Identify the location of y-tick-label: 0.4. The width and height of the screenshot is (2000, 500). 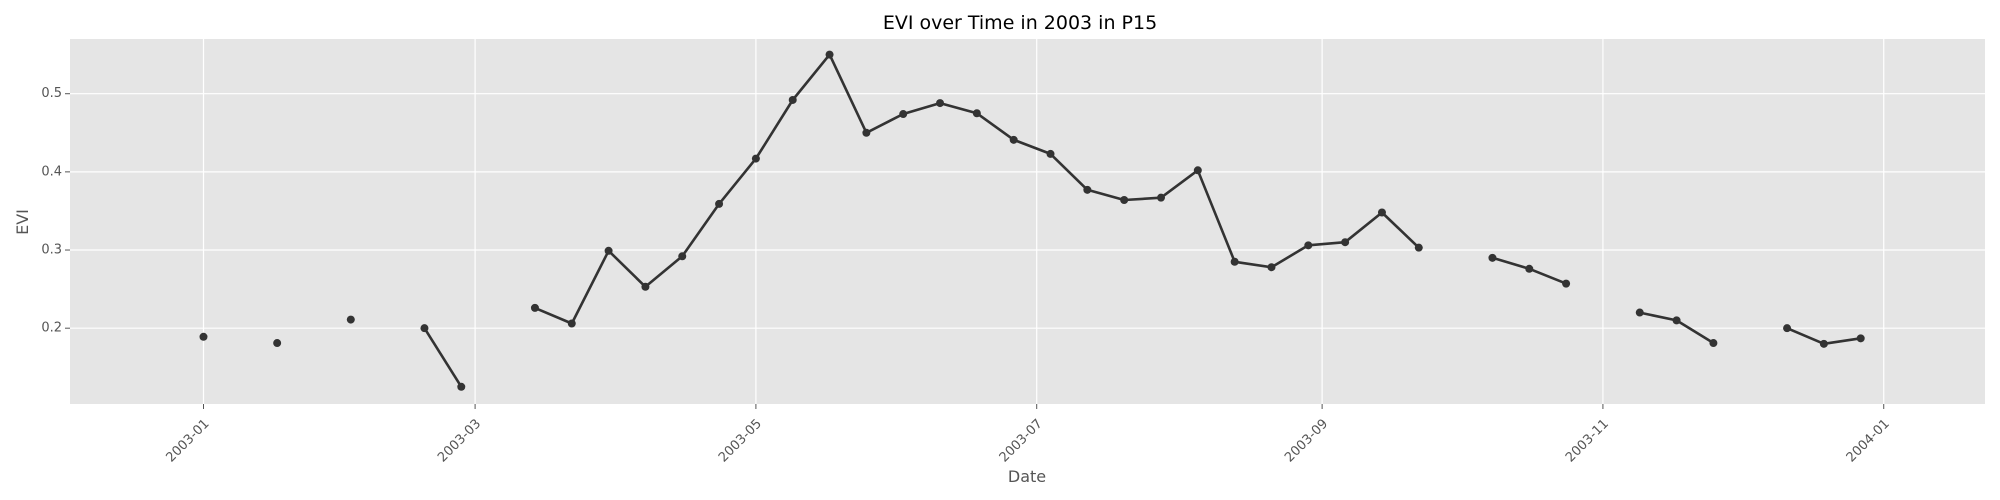
(51, 171).